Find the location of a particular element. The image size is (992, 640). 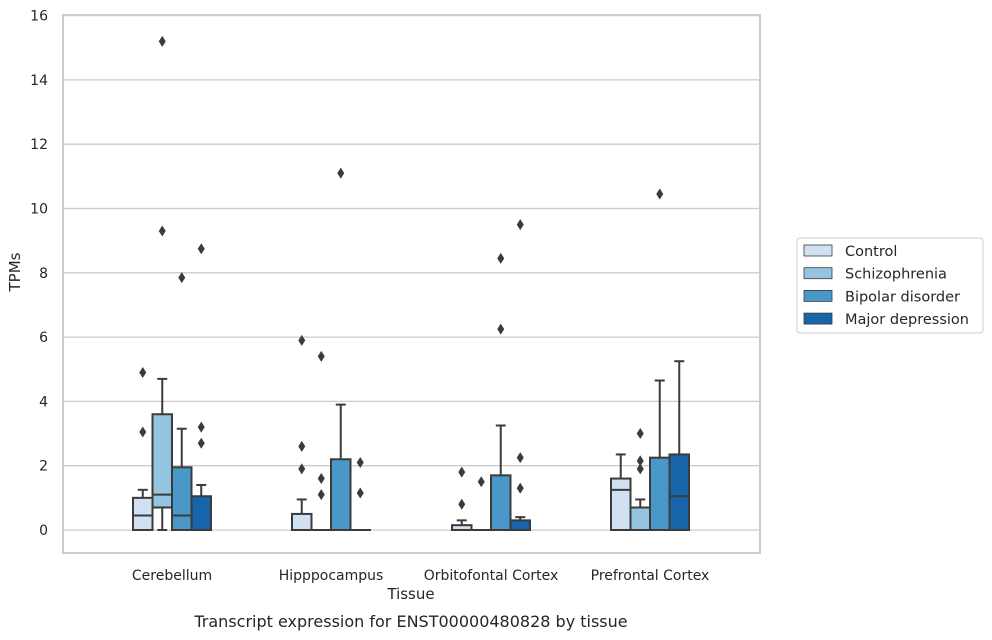

x-tick-label: Cerebellum is located at coordinates (172, 576).